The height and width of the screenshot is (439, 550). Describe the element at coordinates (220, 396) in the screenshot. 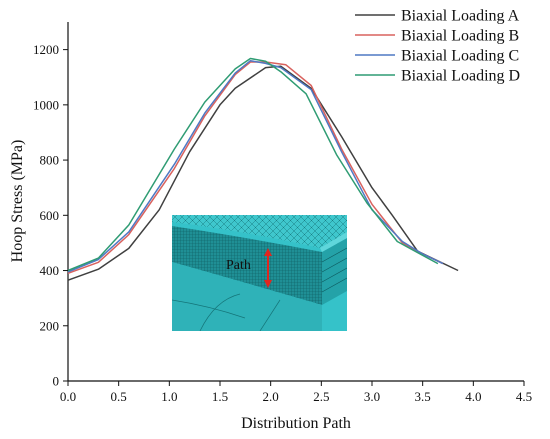

I see `x-tick-label: 1.5` at that location.